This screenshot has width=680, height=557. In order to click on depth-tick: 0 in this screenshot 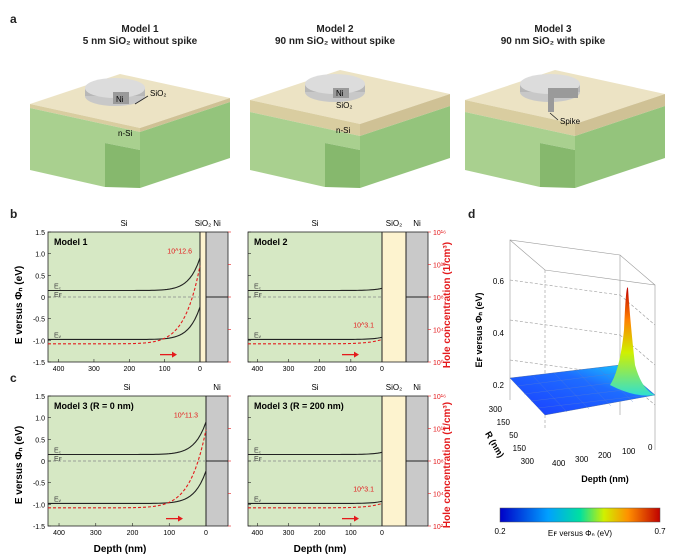, I will do `click(650, 447)`.